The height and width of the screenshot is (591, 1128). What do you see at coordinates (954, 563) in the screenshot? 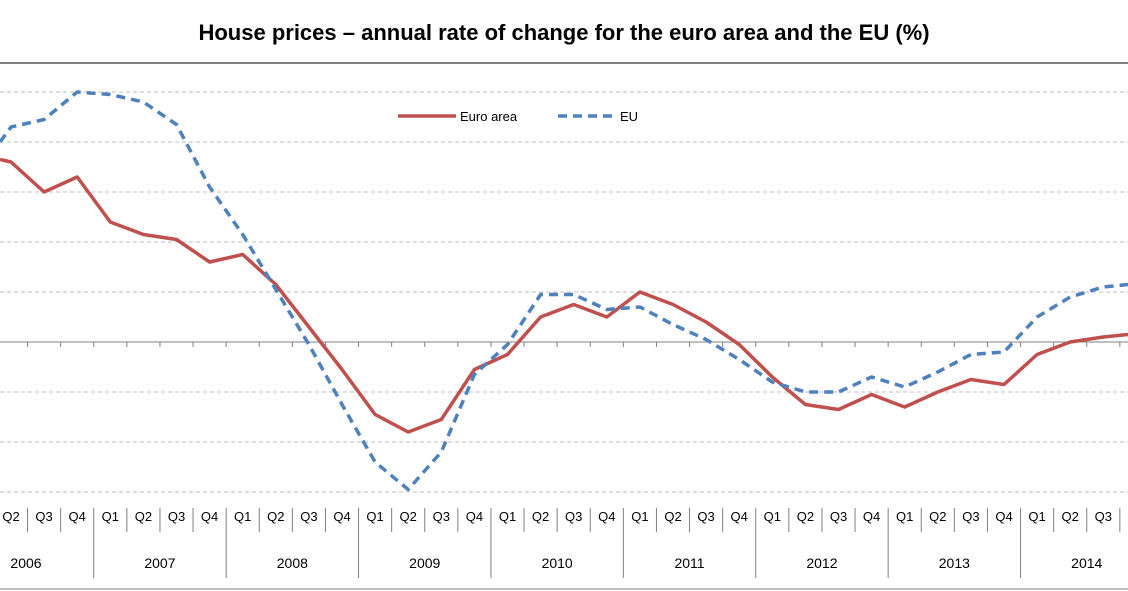
I see `year-tick-label: 2013` at bounding box center [954, 563].